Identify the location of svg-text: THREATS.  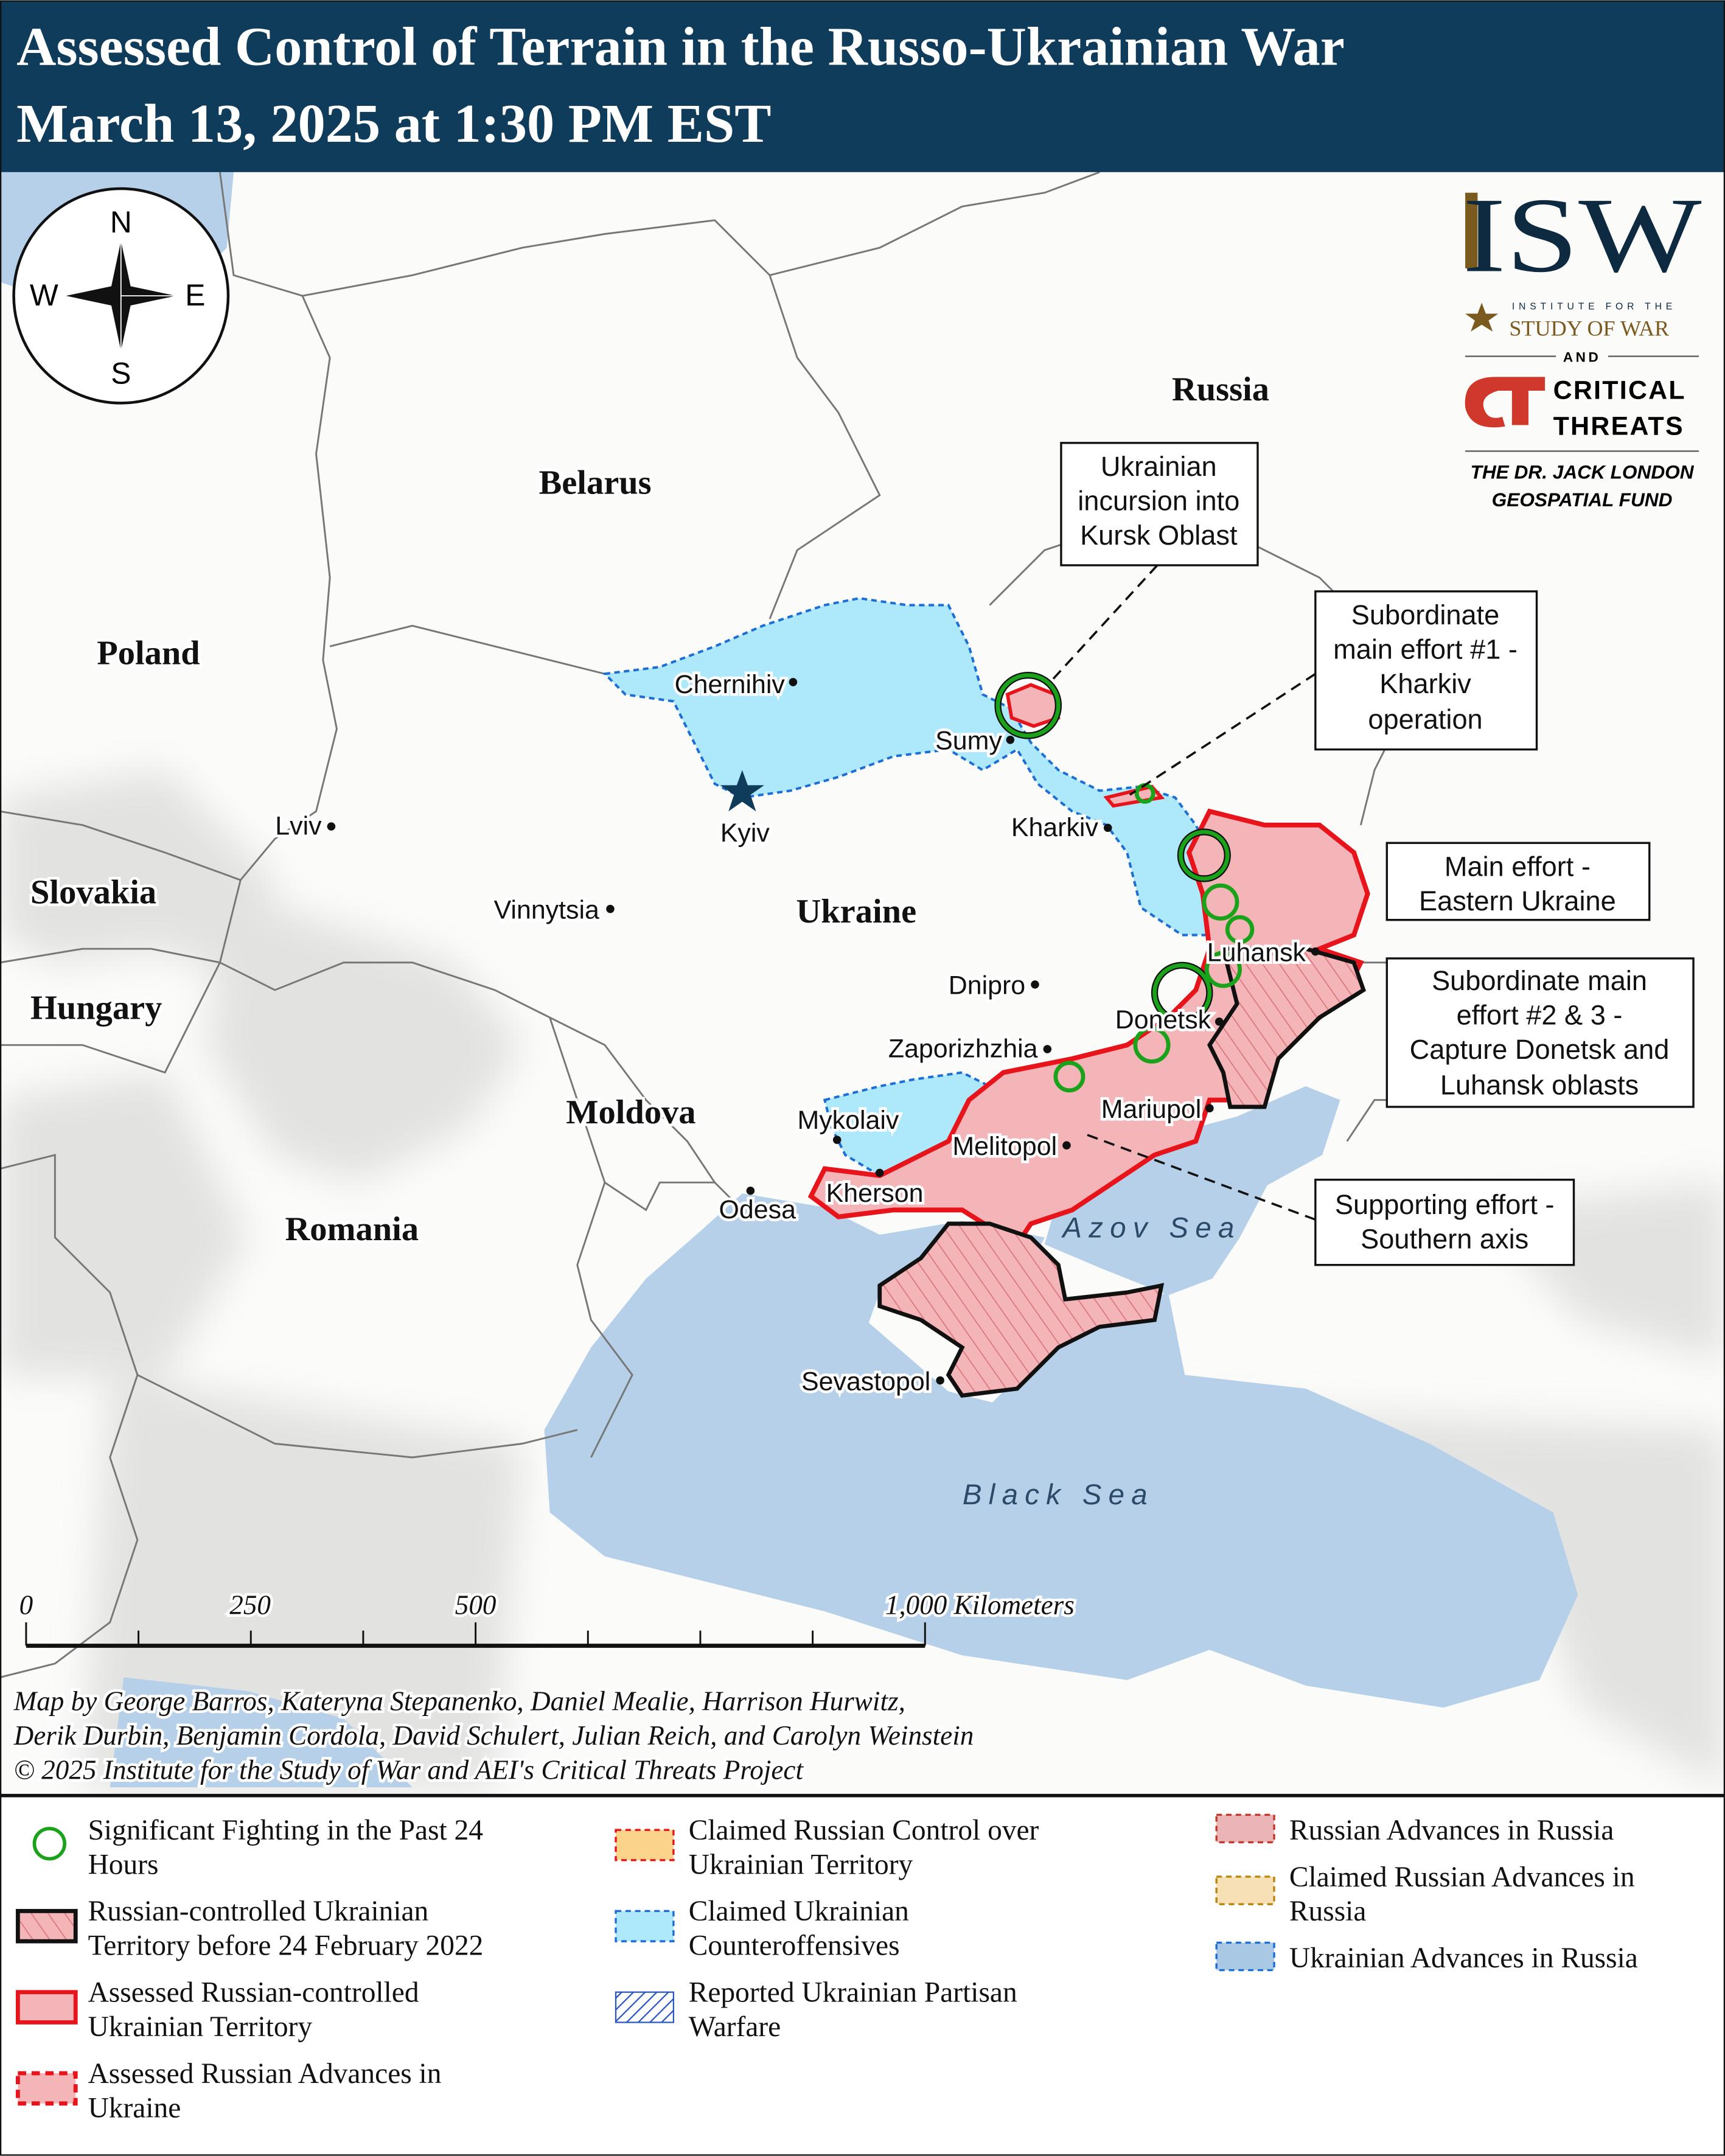
(1618, 426).